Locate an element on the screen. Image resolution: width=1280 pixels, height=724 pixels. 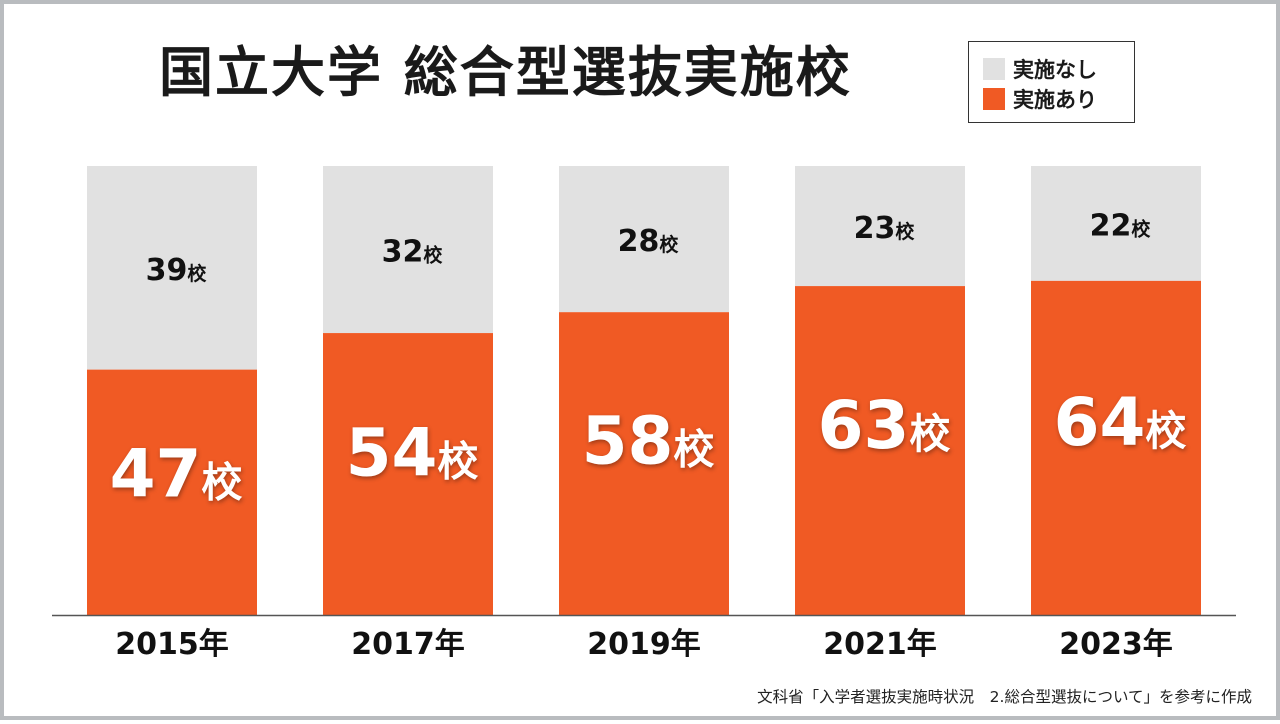
data-label-none: 32校 is located at coordinates (413, 252).